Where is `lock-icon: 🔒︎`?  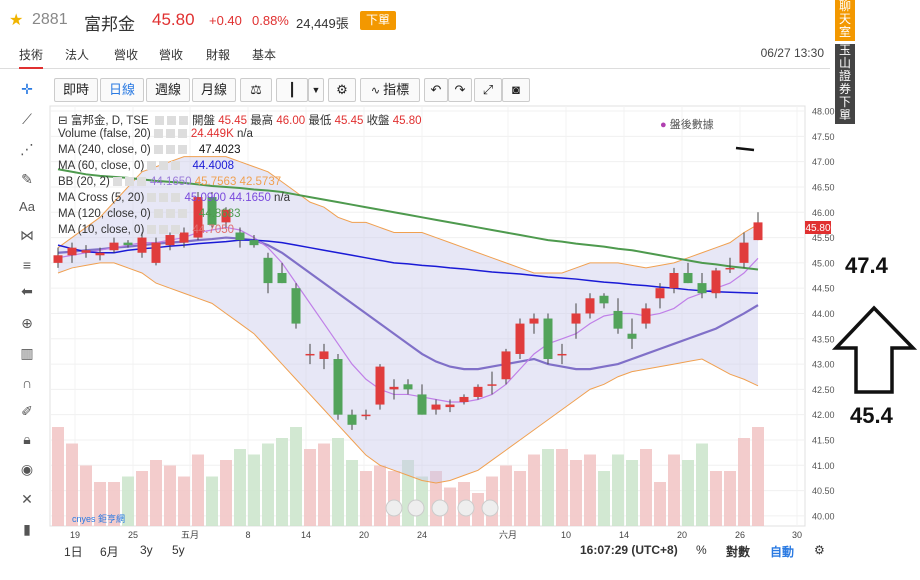 lock-icon: 🔒︎ is located at coordinates (27, 439).